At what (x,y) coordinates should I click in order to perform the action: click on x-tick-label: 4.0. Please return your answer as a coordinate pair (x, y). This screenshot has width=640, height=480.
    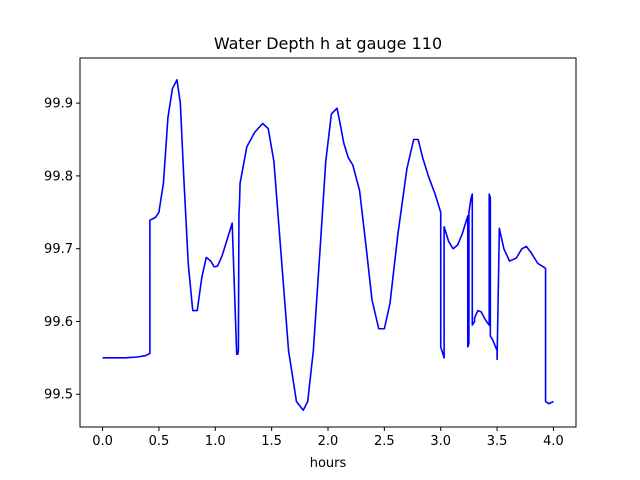
    Looking at the image, I should click on (553, 441).